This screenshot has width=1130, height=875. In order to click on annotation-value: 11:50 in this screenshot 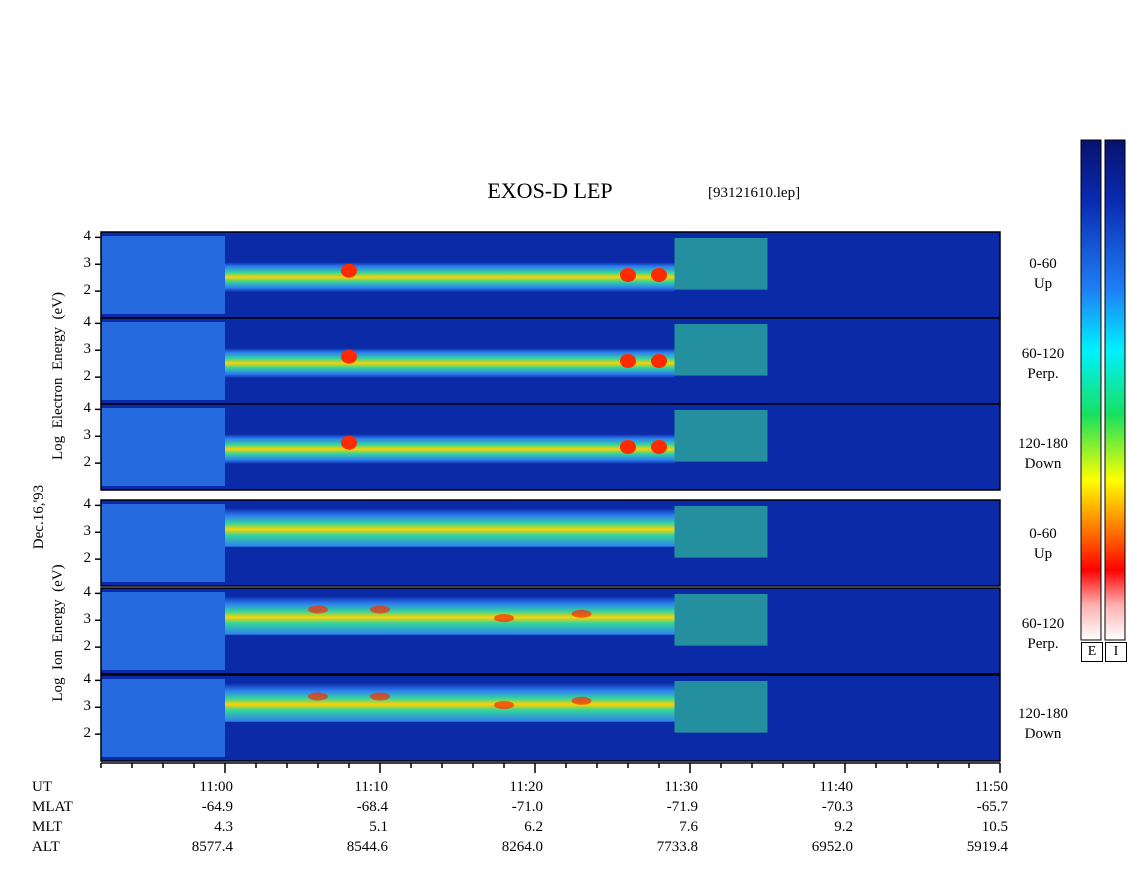, I will do `click(991, 787)`.